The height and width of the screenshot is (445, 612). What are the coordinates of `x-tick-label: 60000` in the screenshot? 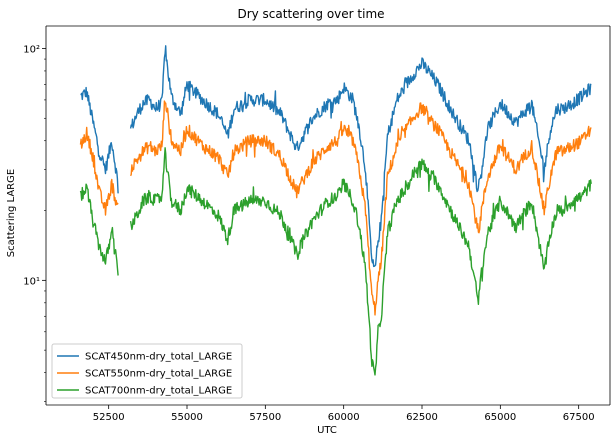 It's located at (344, 417).